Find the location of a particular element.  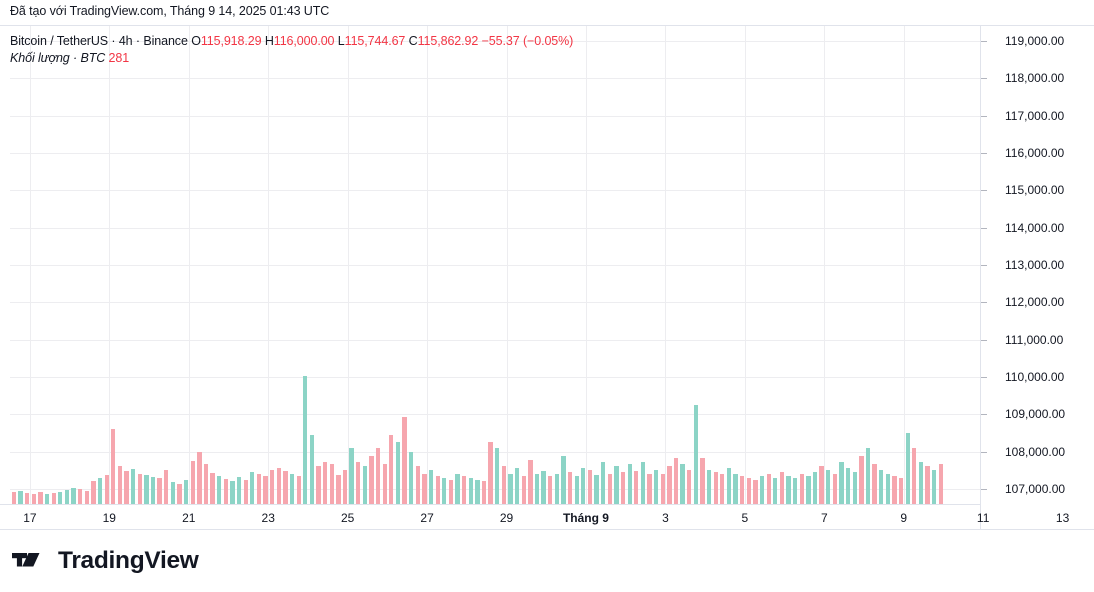

time-tick-label: 23 is located at coordinates (268, 518).